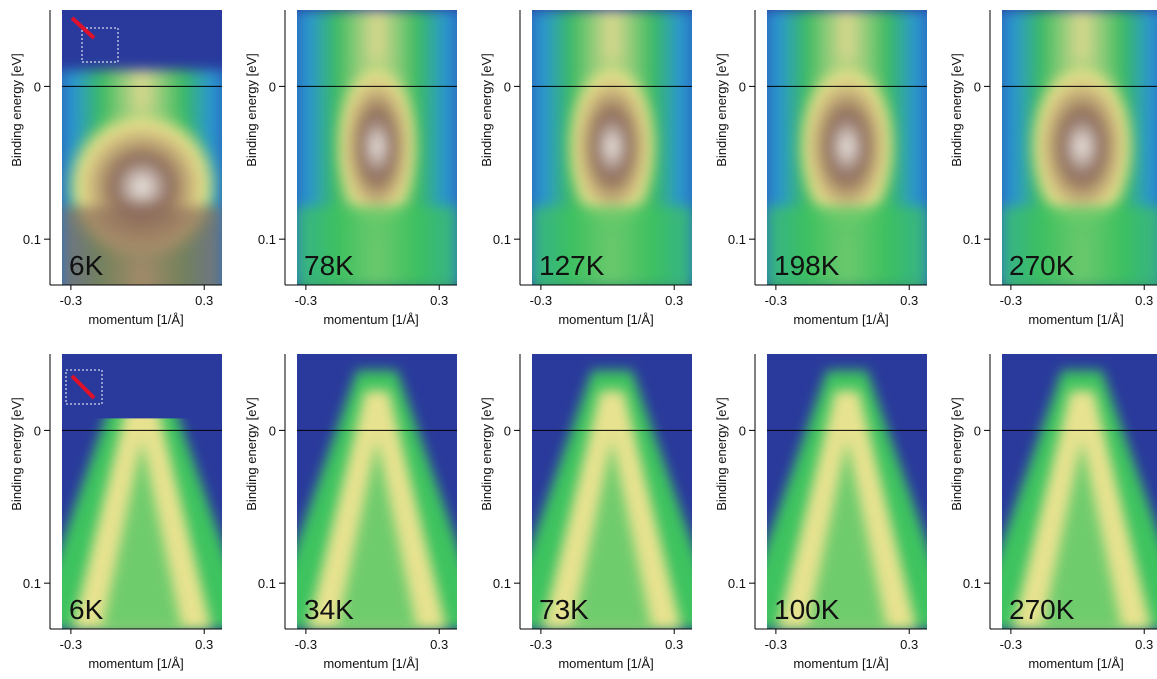  Describe the element at coordinates (329, 609) in the screenshot. I see `temperature-label: 34K` at that location.